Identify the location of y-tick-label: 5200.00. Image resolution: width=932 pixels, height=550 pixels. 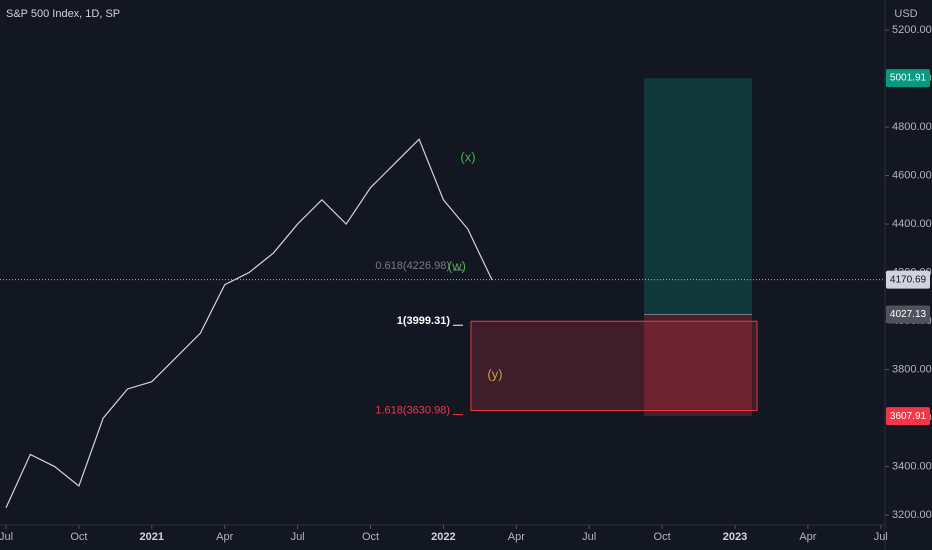
(912, 30).